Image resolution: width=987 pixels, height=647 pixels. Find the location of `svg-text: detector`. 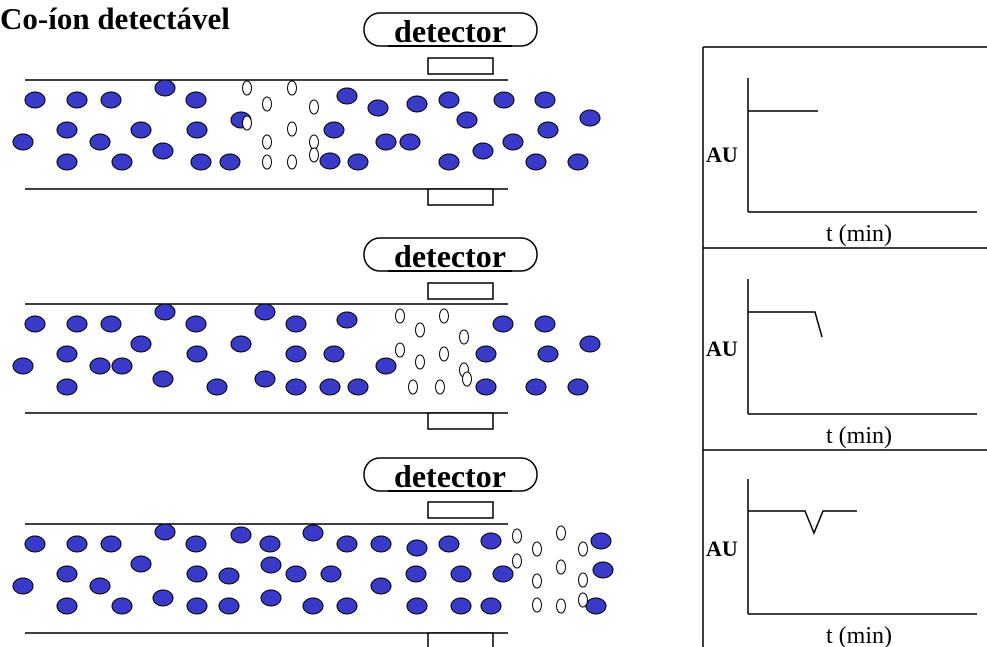

svg-text: detector is located at coordinates (450, 476).